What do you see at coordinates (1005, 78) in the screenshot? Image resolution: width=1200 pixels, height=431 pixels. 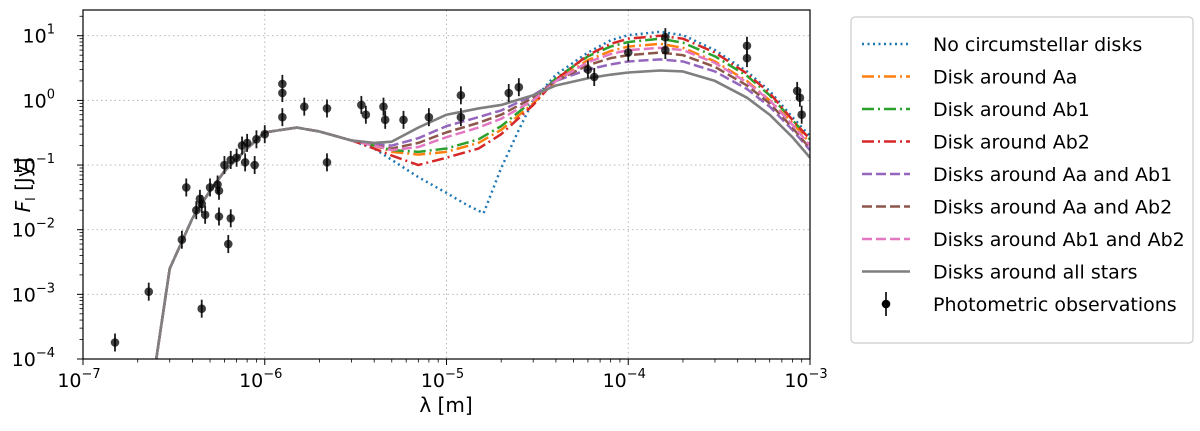 I see `legend-label: Disk around Aa` at bounding box center [1005, 78].